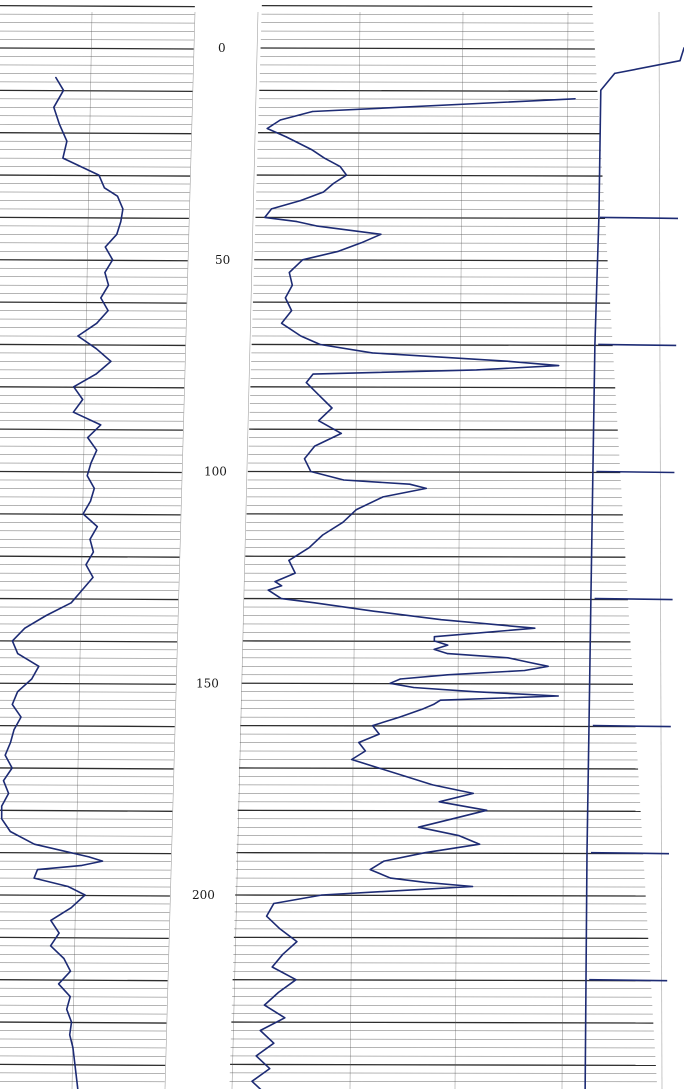 Image resolution: width=684 pixels, height=1089 pixels. What do you see at coordinates (97, 23) in the screenshot?
I see `left-track-gridline--6` at bounding box center [97, 23].